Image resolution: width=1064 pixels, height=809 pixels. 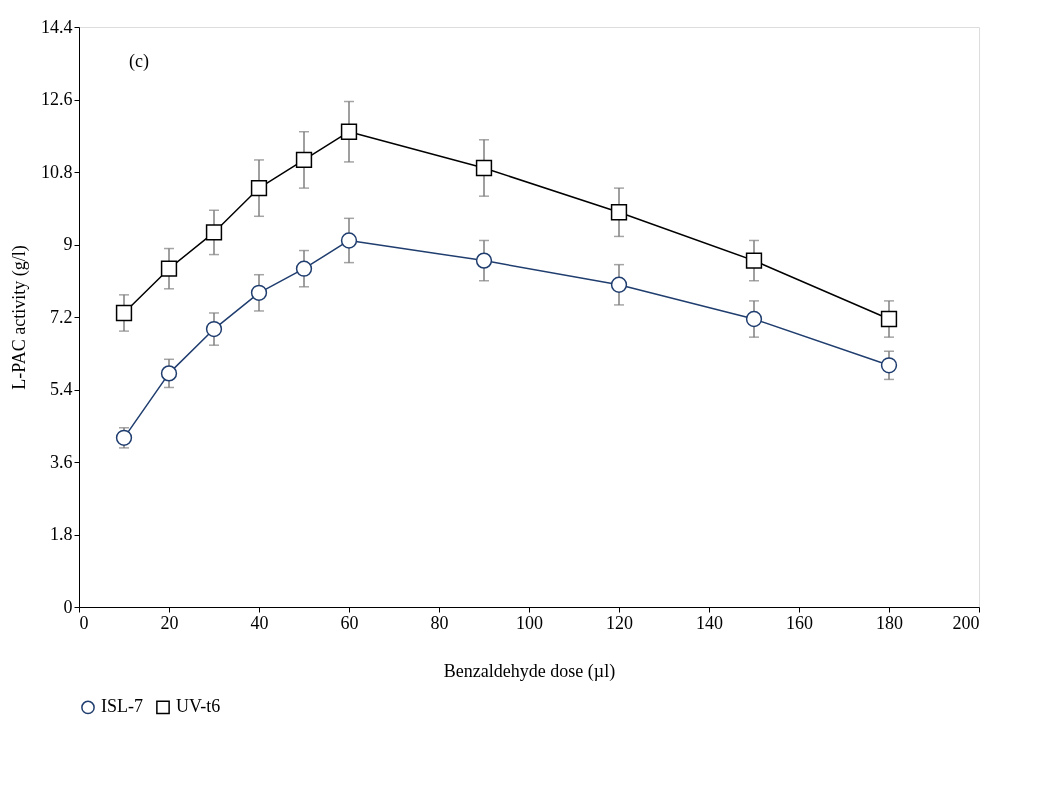 I want to click on legend-label: ISL-7, so click(x=122, y=706).